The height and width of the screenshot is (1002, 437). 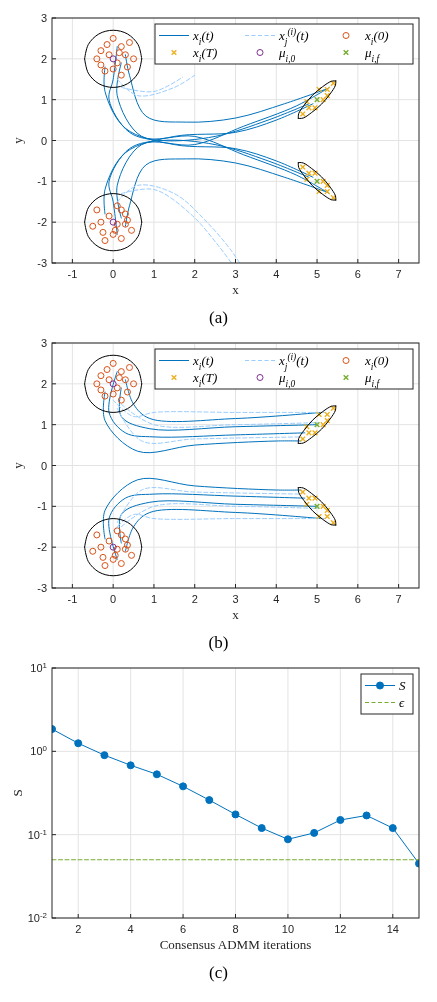 I want to click on legend-label: ϵ, so click(x=402, y=702).